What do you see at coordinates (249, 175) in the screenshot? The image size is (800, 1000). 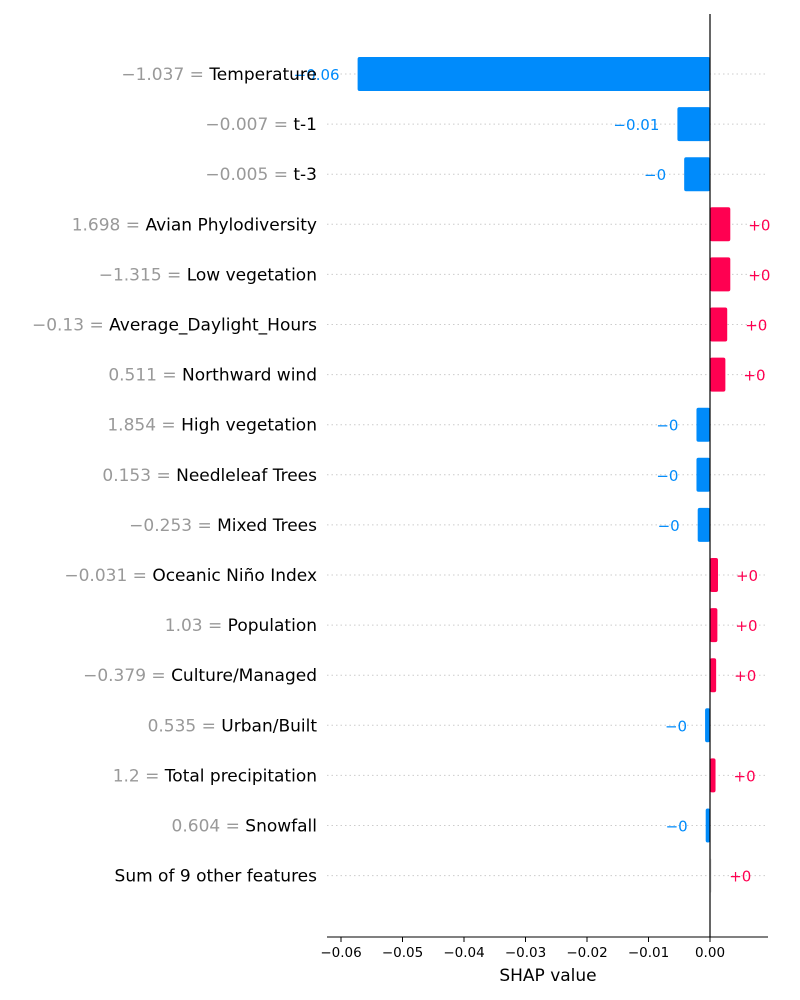 I see `feature-value: −0.005 =` at bounding box center [249, 175].